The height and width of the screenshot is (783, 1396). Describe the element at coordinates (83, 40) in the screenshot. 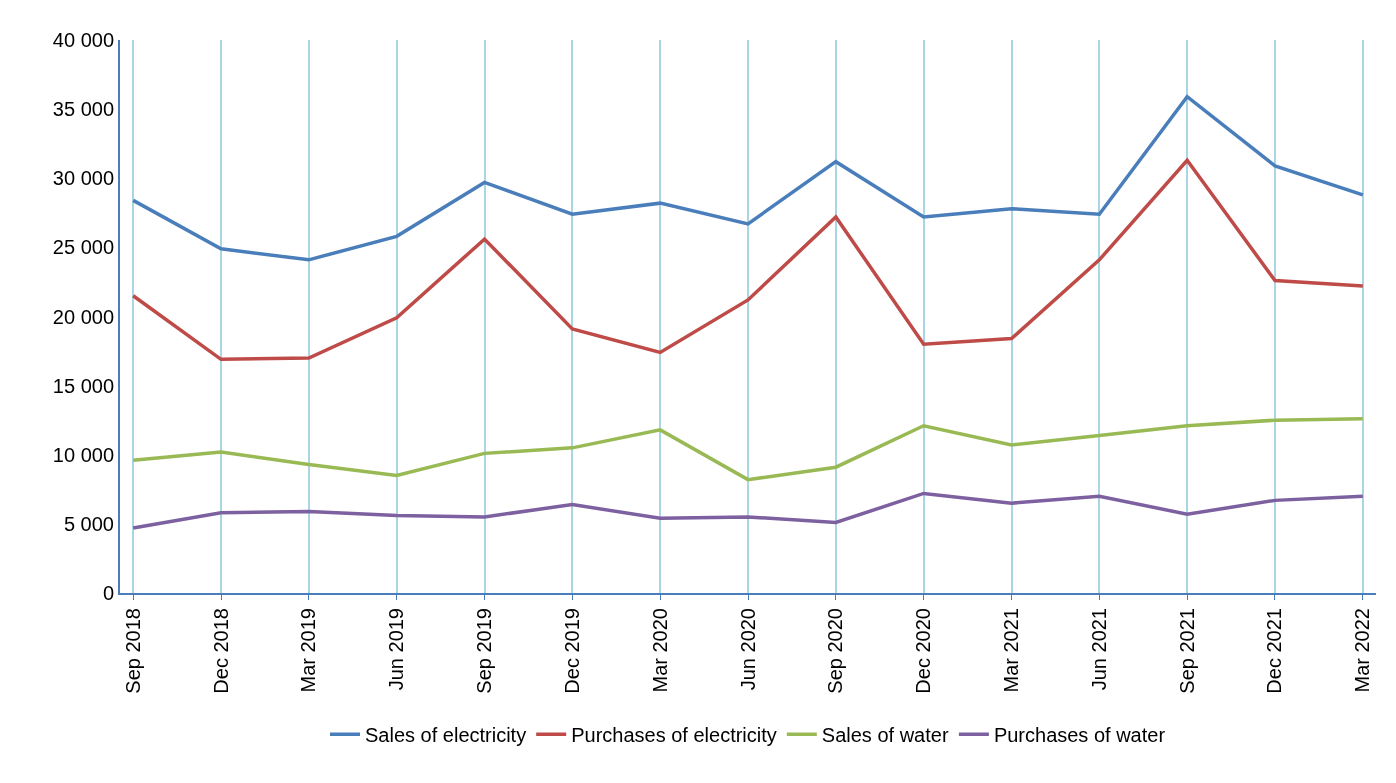

I see `y-tick-label: 40 000` at that location.